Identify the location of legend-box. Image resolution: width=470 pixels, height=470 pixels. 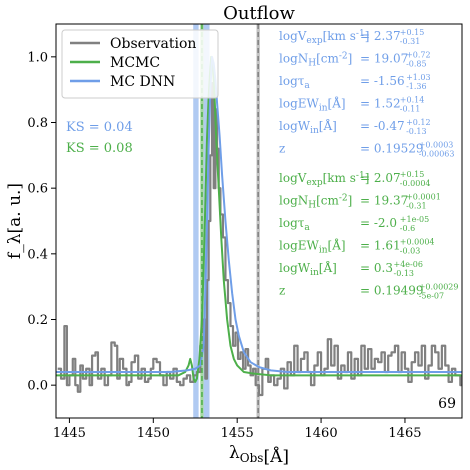
(140, 64).